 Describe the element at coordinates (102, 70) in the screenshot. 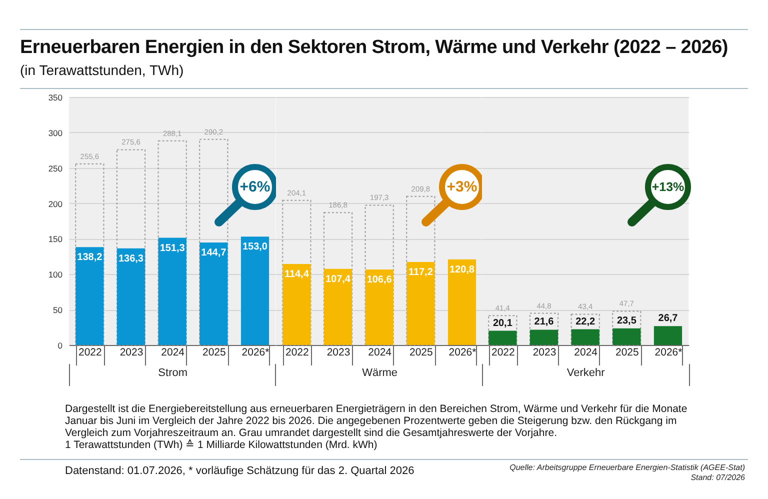

I see `chart-subtitle: (in Terawattstunden, TWh)` at that location.